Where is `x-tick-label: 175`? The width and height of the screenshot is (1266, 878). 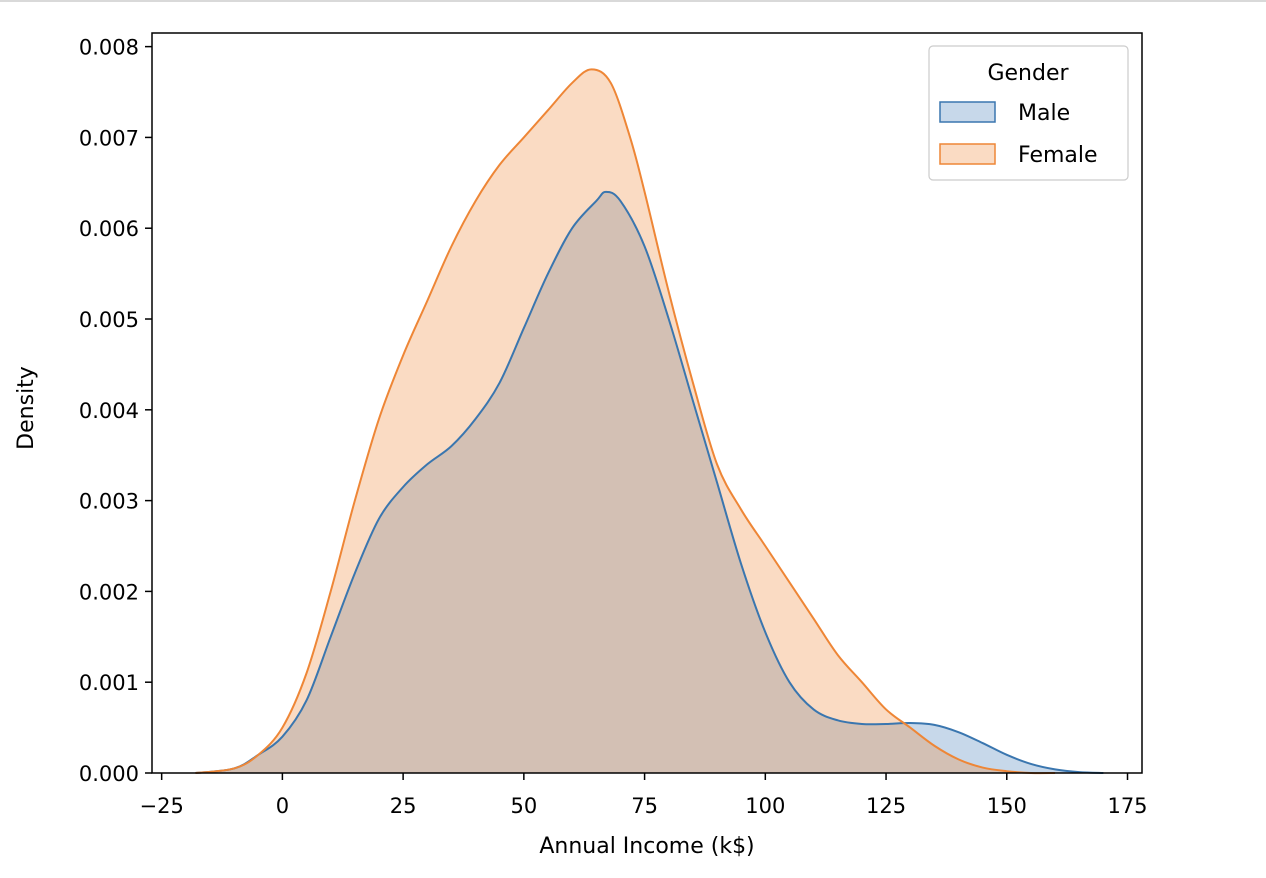 x-tick-label: 175 is located at coordinates (1127, 806).